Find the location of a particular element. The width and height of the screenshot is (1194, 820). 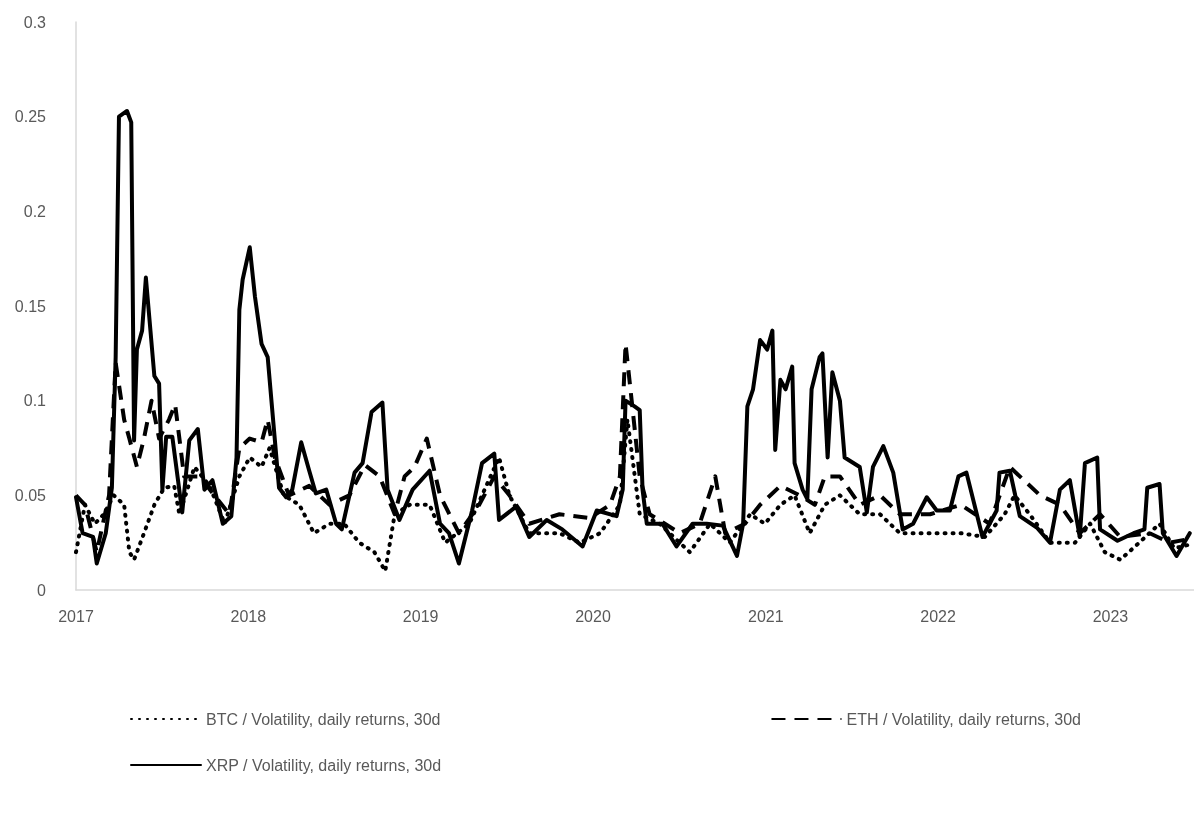

x-tick-label: 2019 is located at coordinates (420, 616).